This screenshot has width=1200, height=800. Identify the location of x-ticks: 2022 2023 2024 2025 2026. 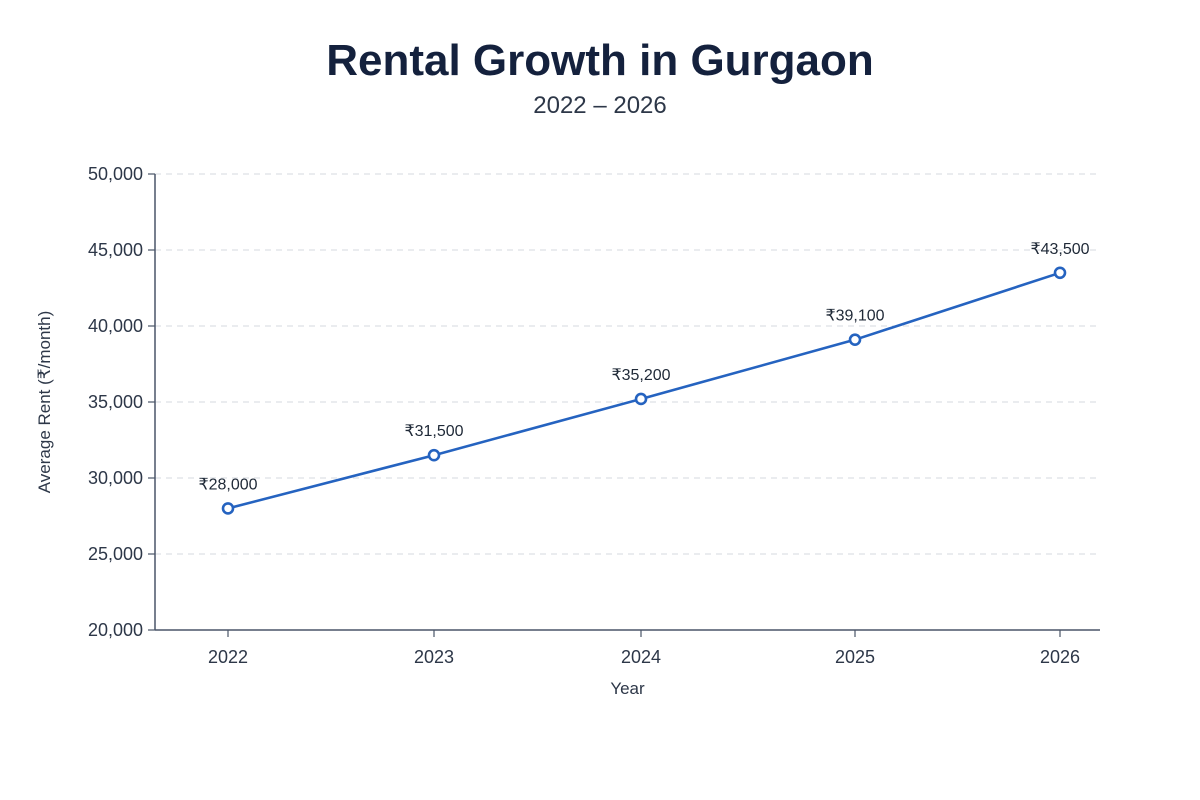
(644, 648).